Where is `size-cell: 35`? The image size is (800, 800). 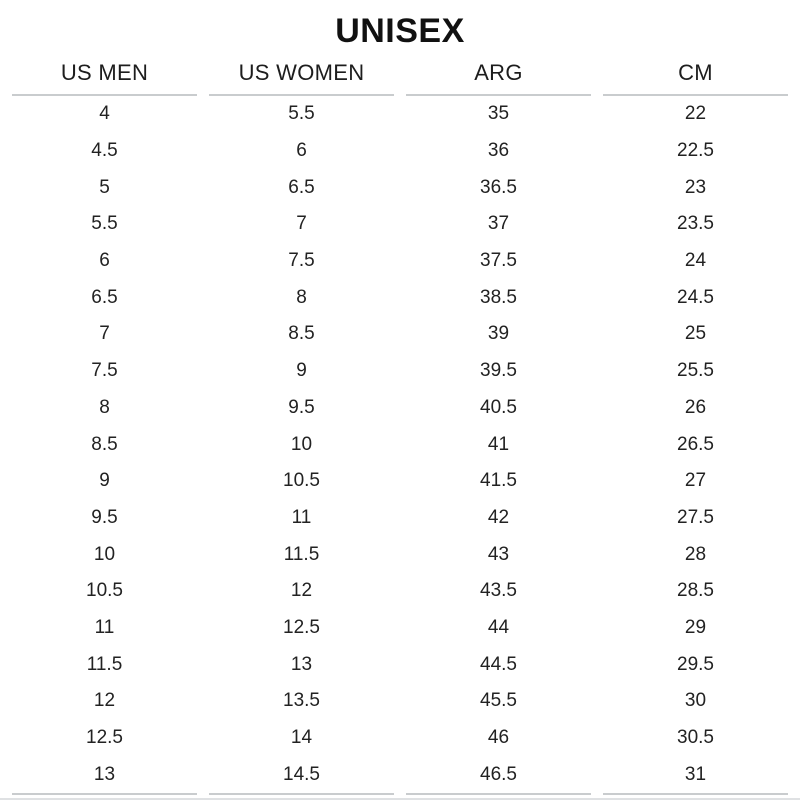
size-cell: 35 is located at coordinates (498, 114).